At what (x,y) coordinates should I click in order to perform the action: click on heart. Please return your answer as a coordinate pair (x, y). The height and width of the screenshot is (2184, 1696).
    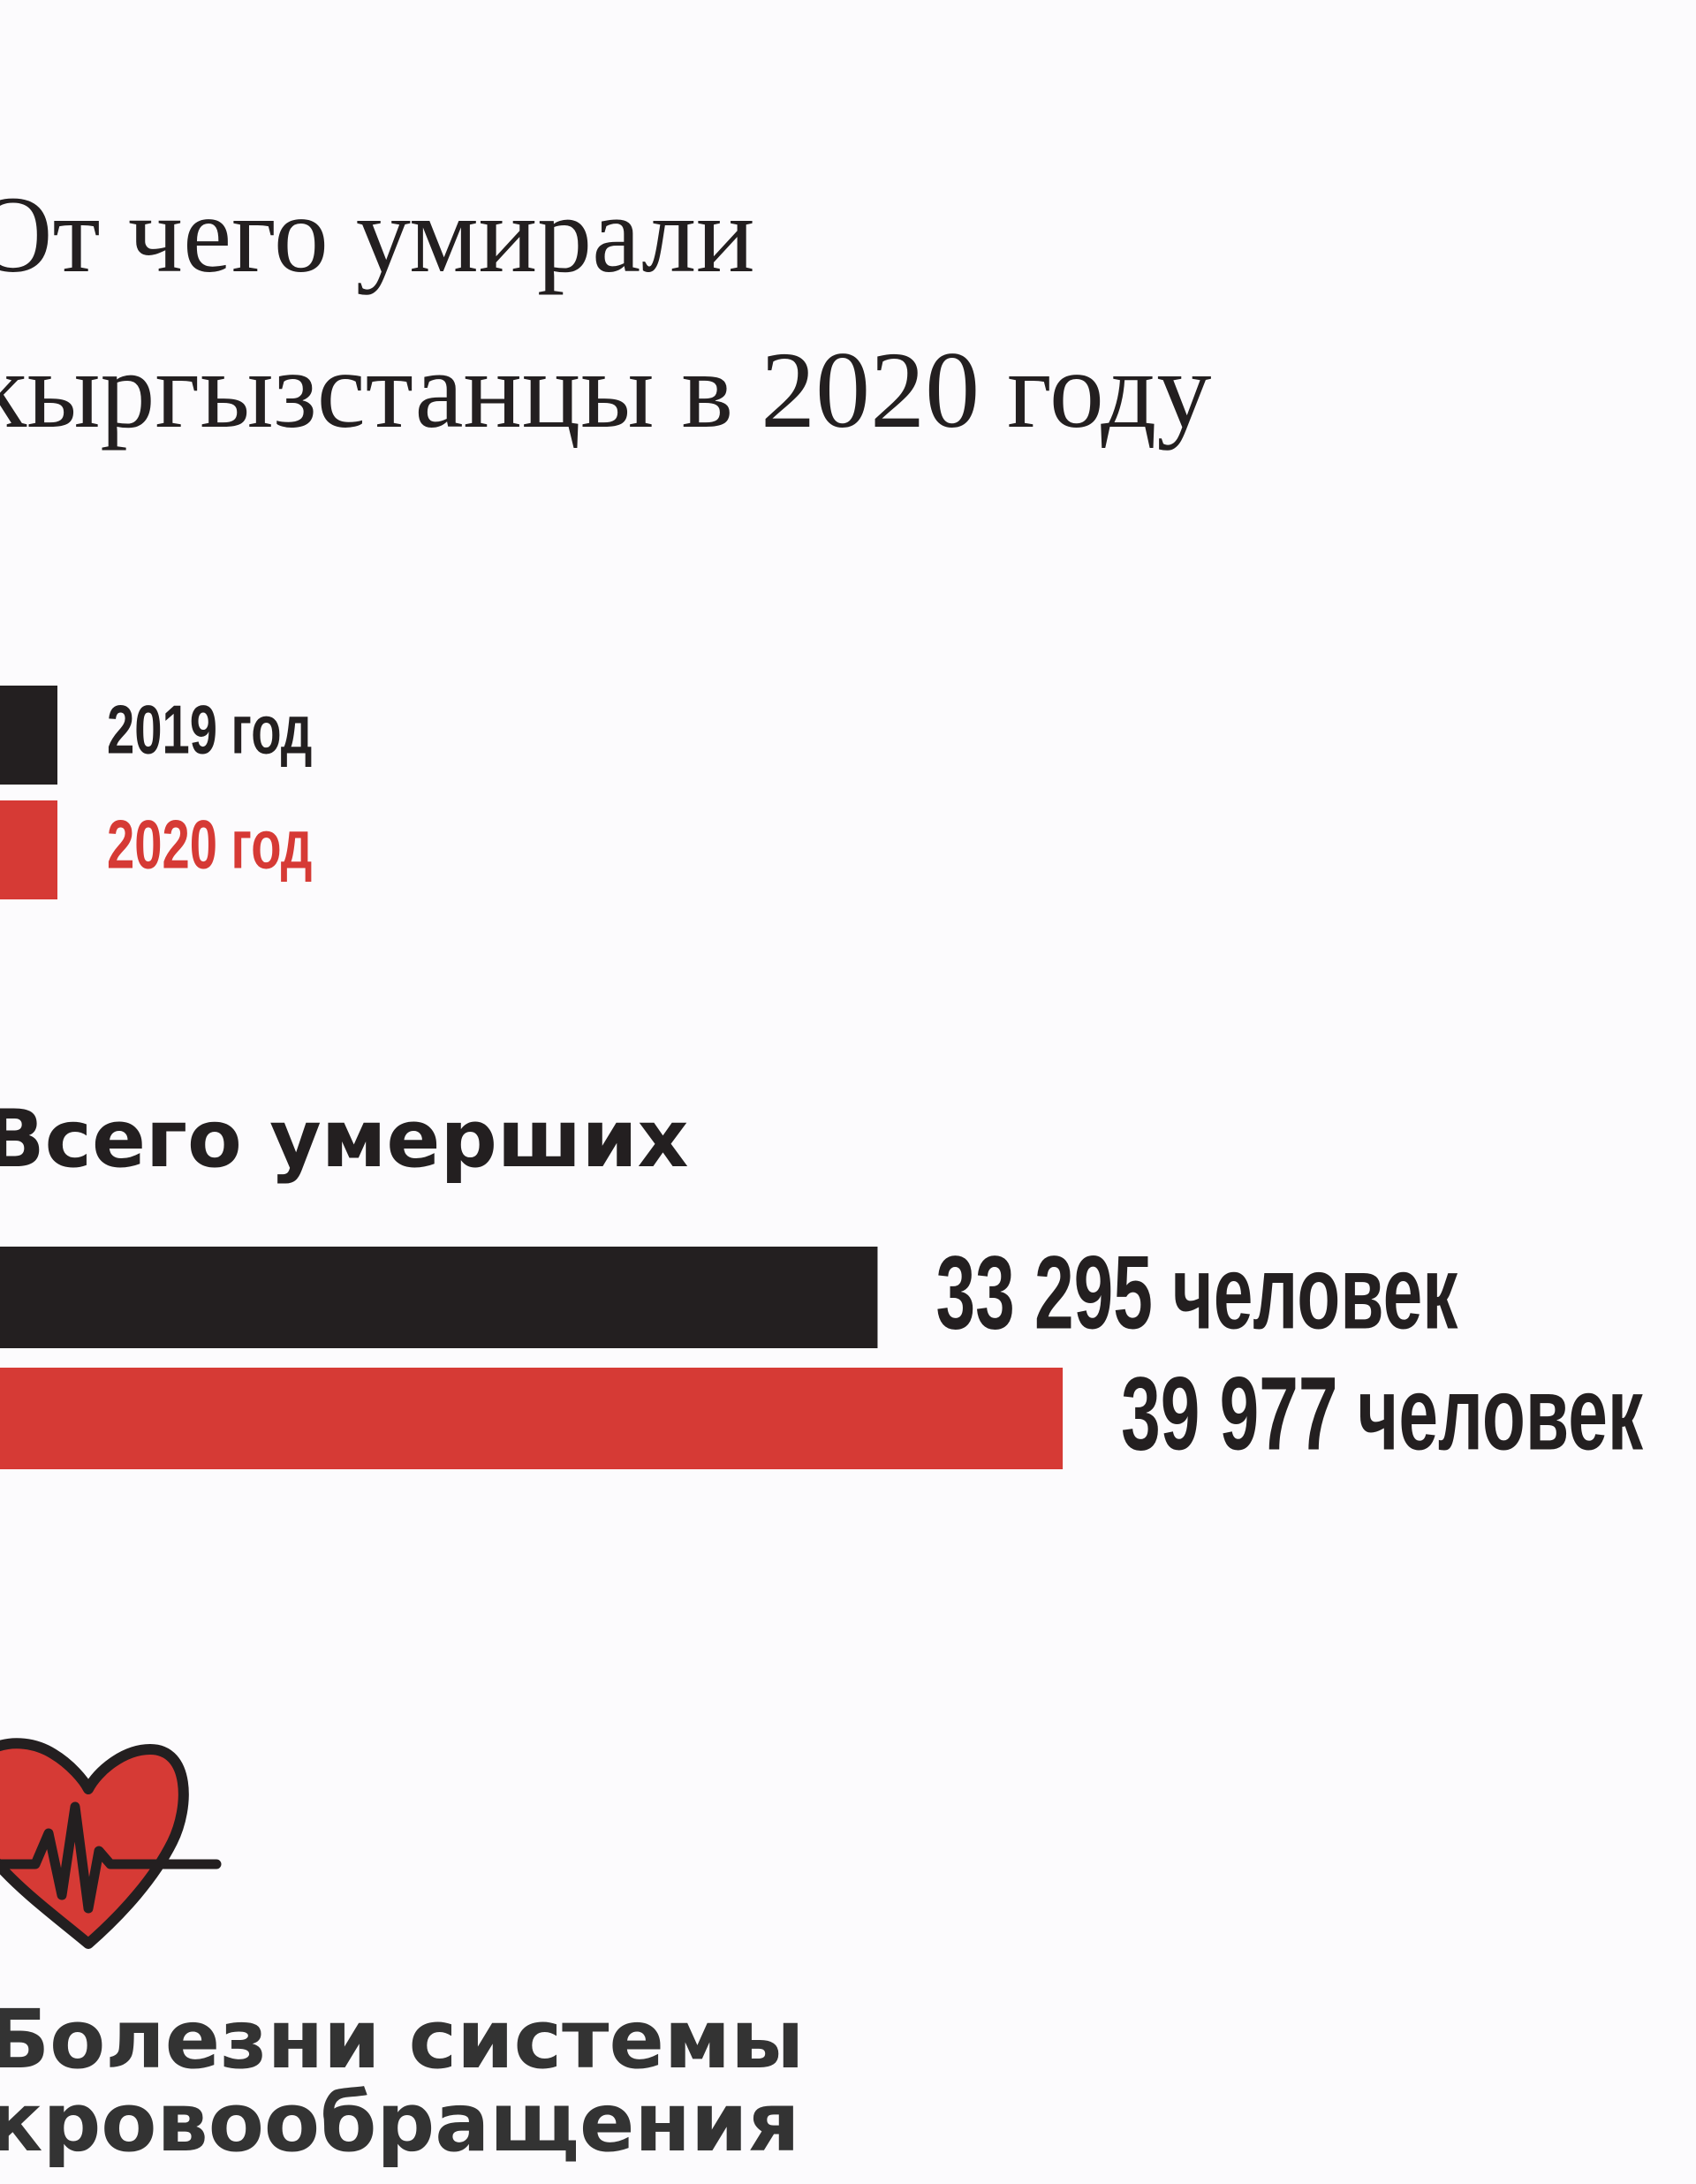
    Looking at the image, I should click on (94, 1843).